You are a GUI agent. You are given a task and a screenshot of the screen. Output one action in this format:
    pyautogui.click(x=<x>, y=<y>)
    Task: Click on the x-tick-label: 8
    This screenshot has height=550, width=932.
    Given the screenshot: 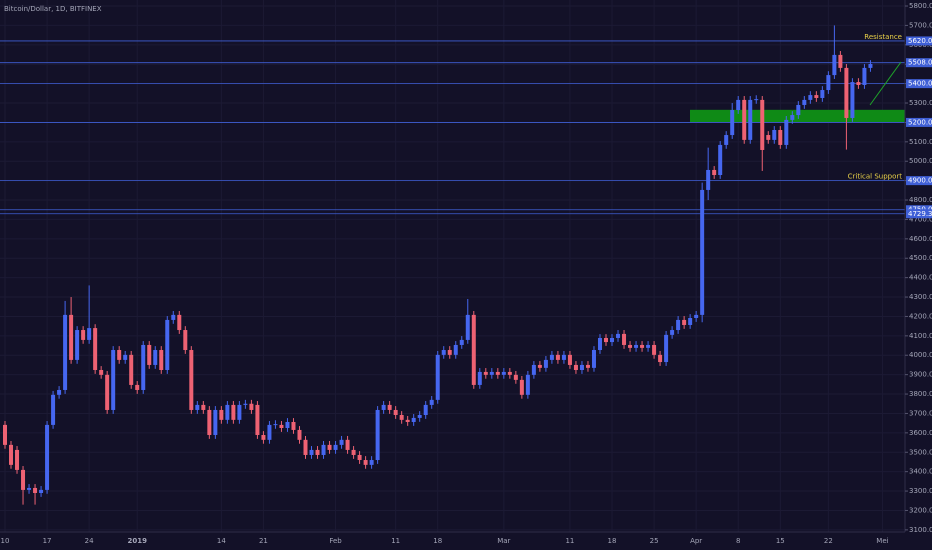 What is the action you would take?
    pyautogui.click(x=738, y=541)
    